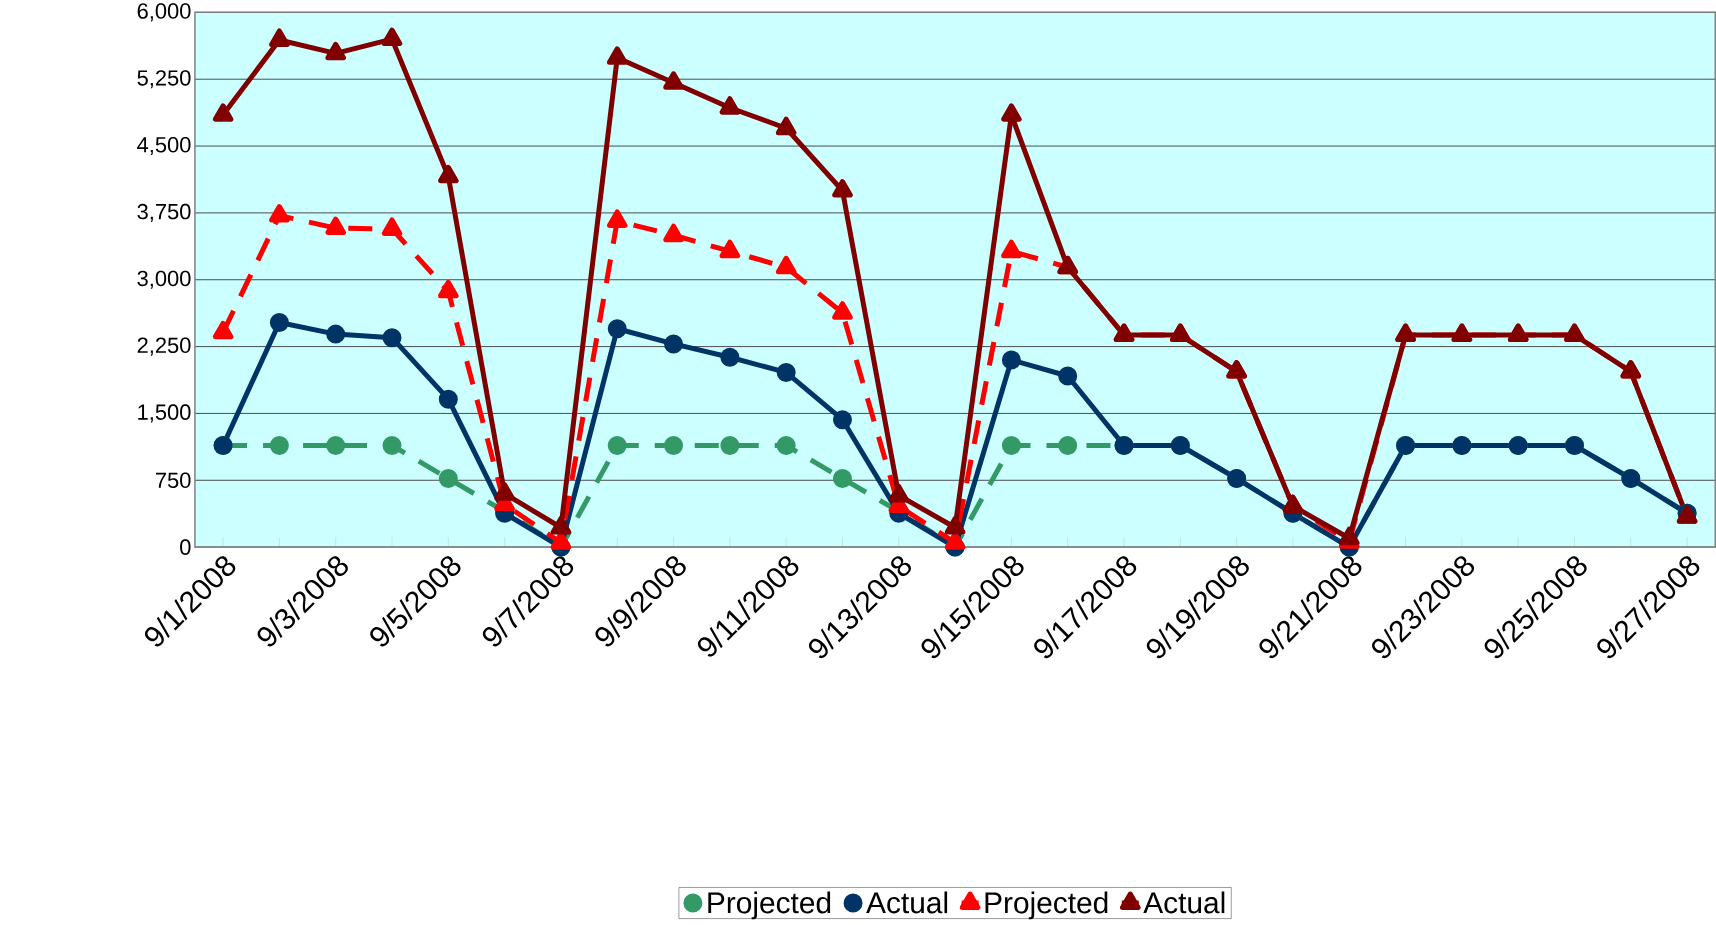 The width and height of the screenshot is (1716, 925). Describe the element at coordinates (173, 480) in the screenshot. I see `y-tick-label: 750` at that location.